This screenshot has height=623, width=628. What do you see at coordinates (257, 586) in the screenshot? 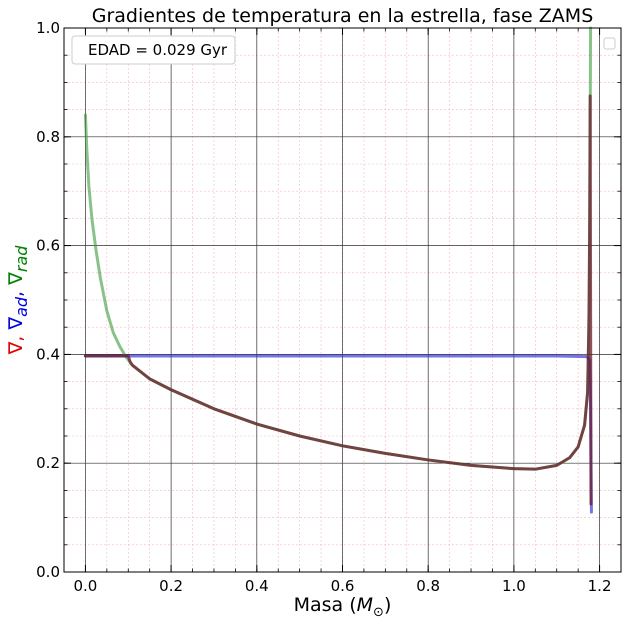
I see `x-tick-label: 0.4` at bounding box center [257, 586].